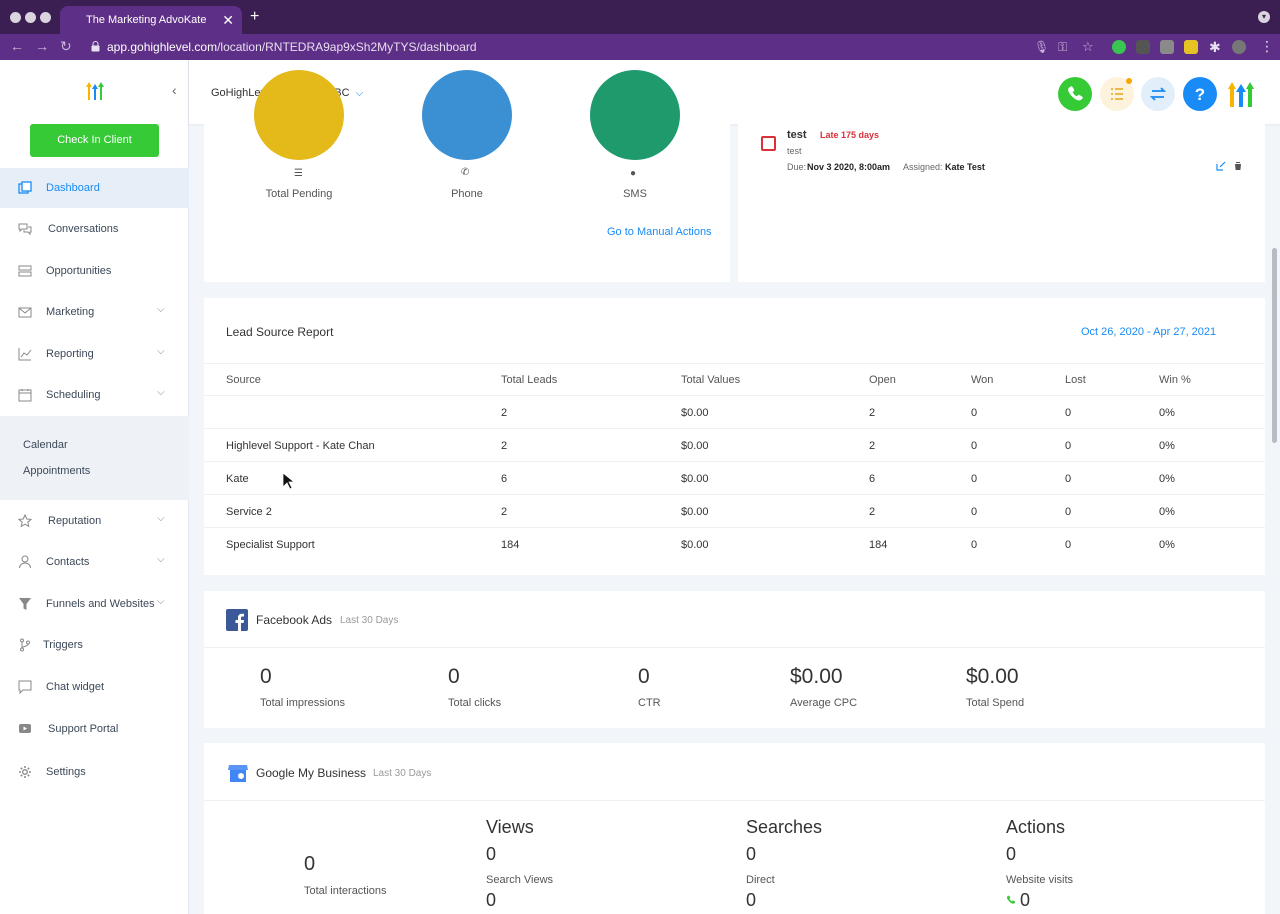 The width and height of the screenshot is (1280, 914). What do you see at coordinates (25, 187) in the screenshot?
I see `dashboard-icon` at bounding box center [25, 187].